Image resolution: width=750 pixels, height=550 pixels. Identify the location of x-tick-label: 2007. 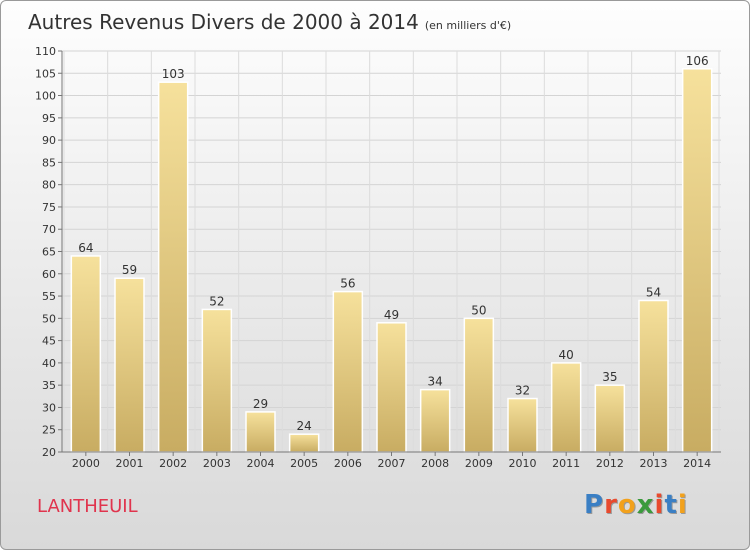
(392, 463).